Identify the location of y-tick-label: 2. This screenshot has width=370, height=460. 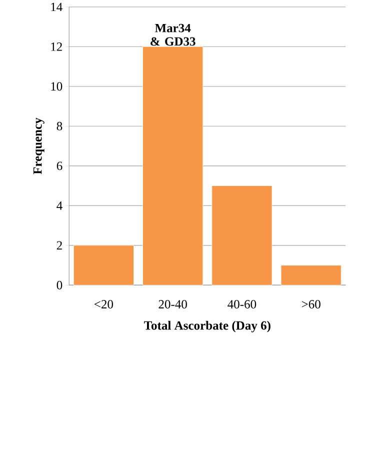
(59, 245).